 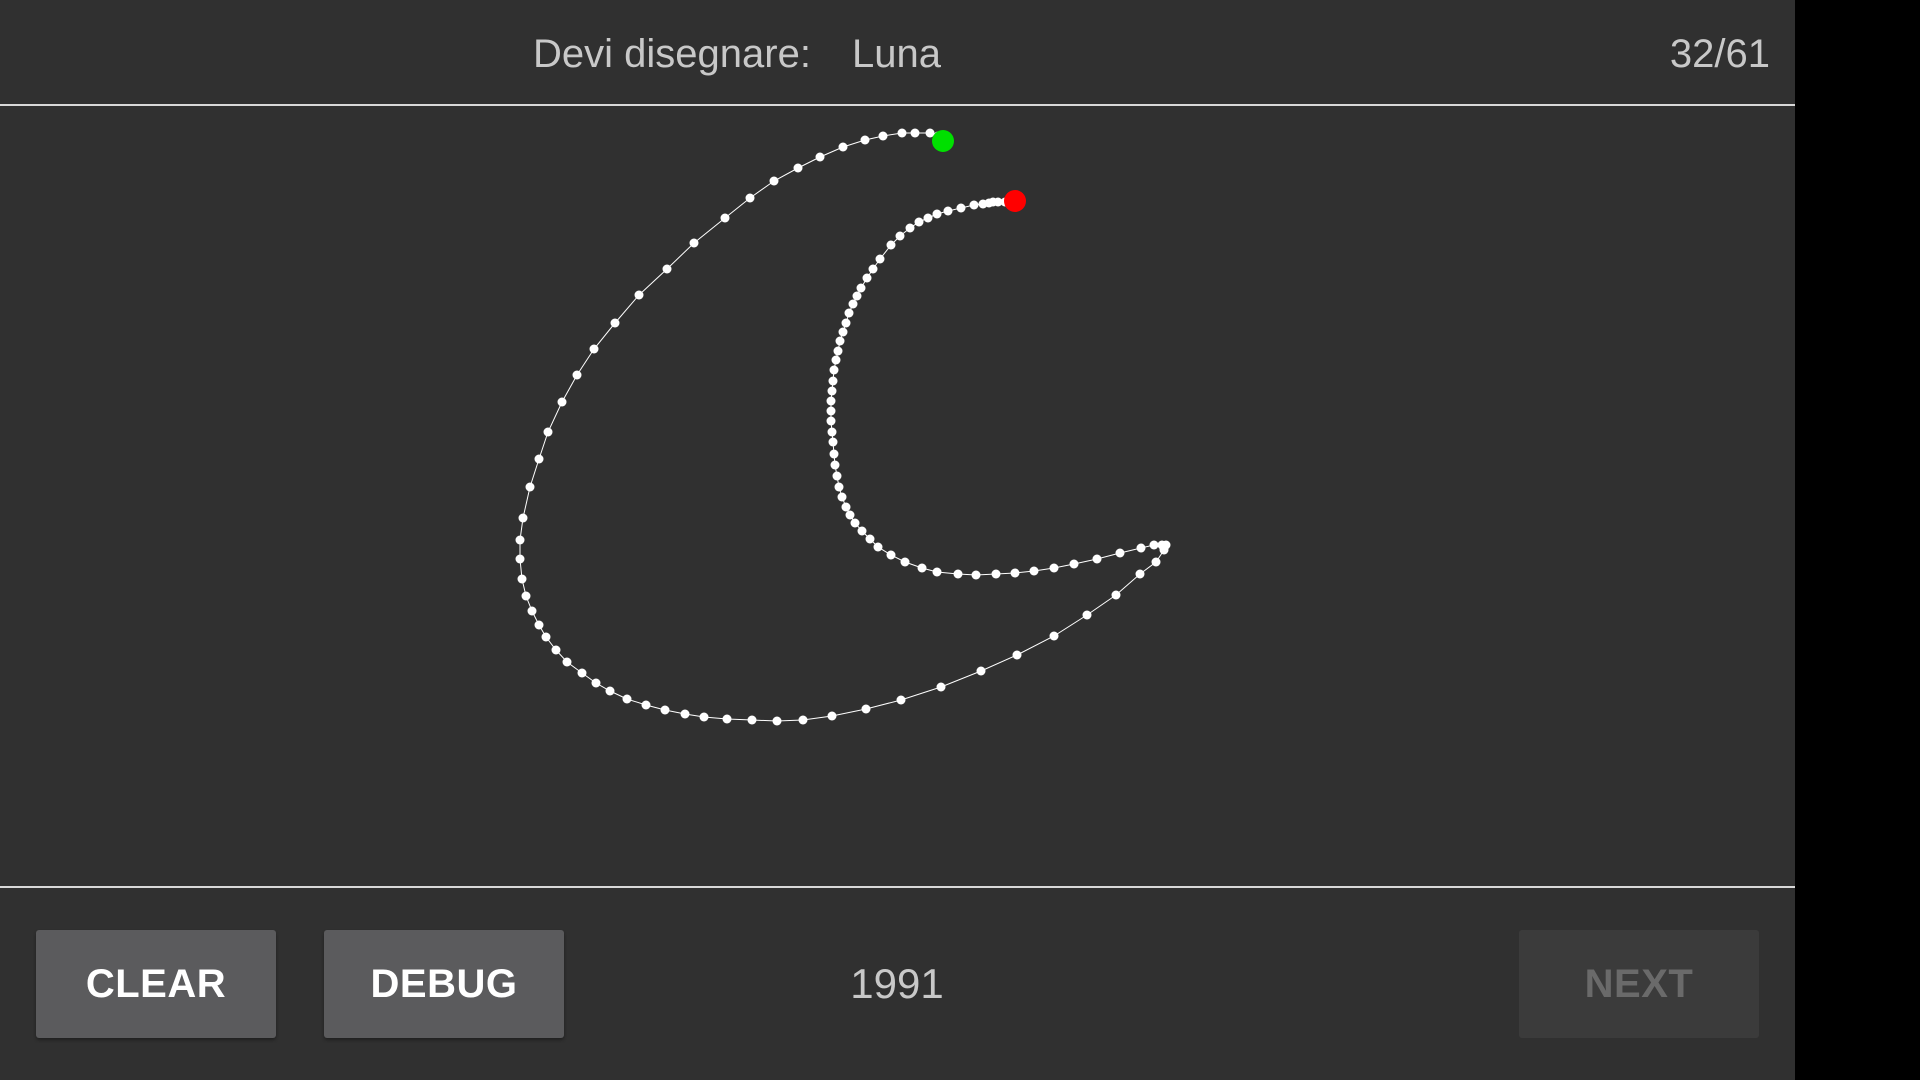 I want to click on footer-divider, so click(x=897, y=887).